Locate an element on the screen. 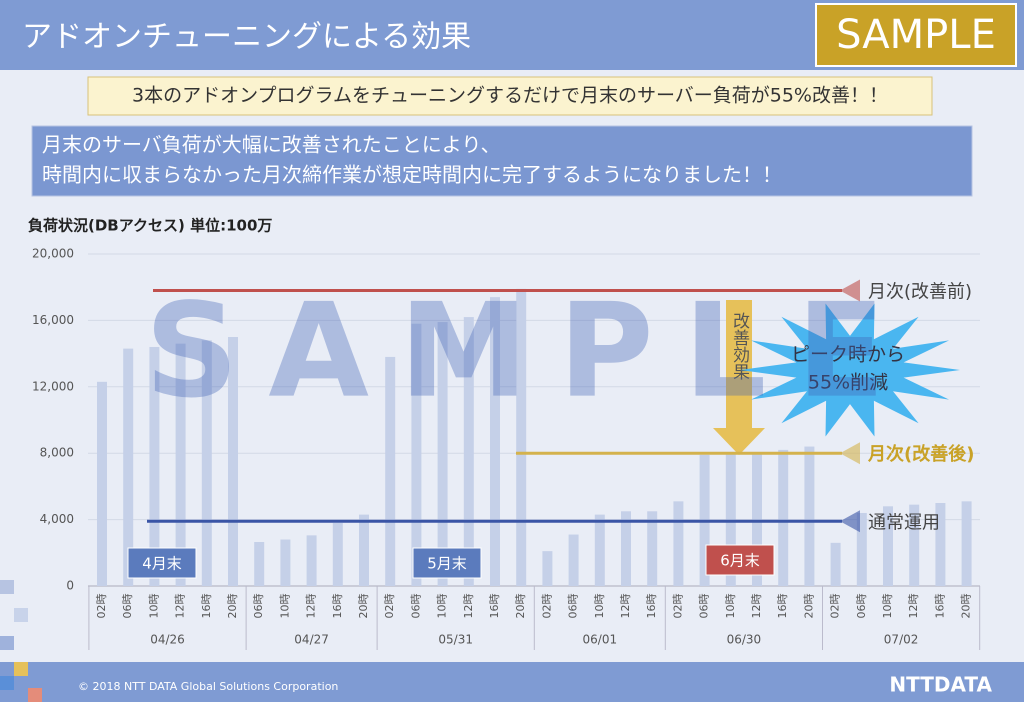  summary-line: 月末のサーバ負荷が大幅に改善されたことにより、 is located at coordinates (271, 145).